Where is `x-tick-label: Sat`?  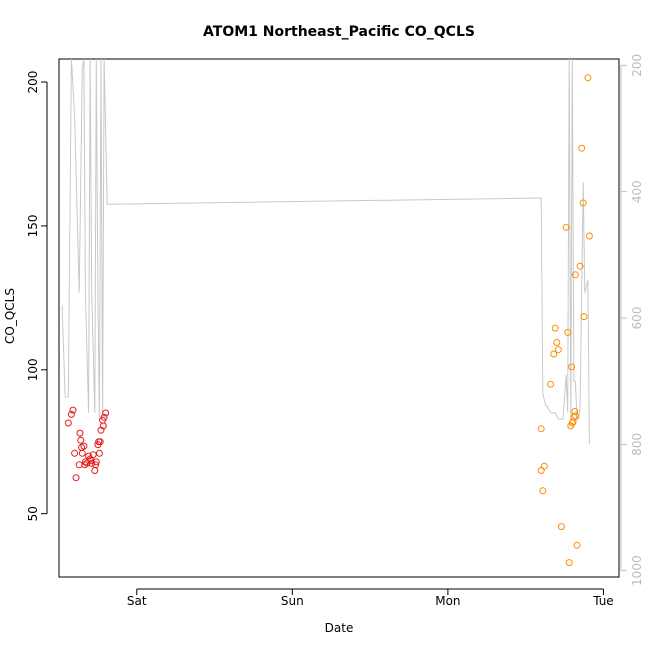
x-tick-label: Sat is located at coordinates (137, 601).